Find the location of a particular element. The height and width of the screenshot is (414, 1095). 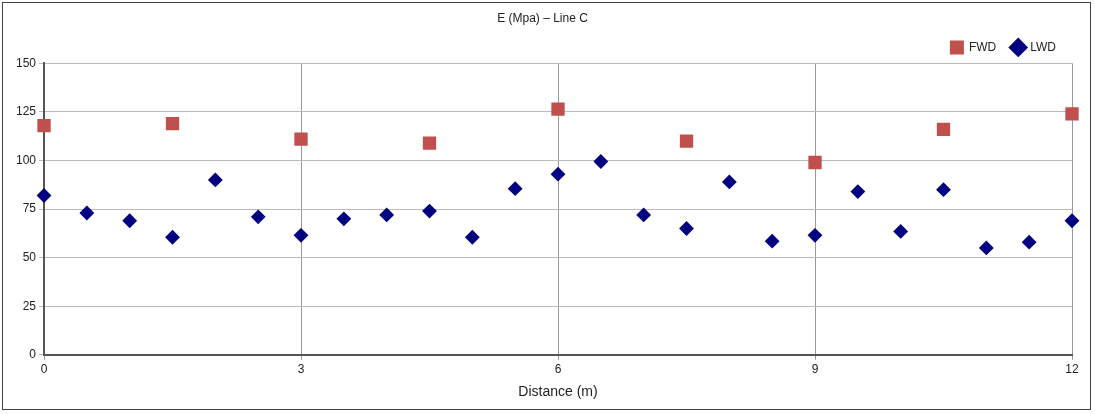

legend-label: FWD is located at coordinates (982, 46).